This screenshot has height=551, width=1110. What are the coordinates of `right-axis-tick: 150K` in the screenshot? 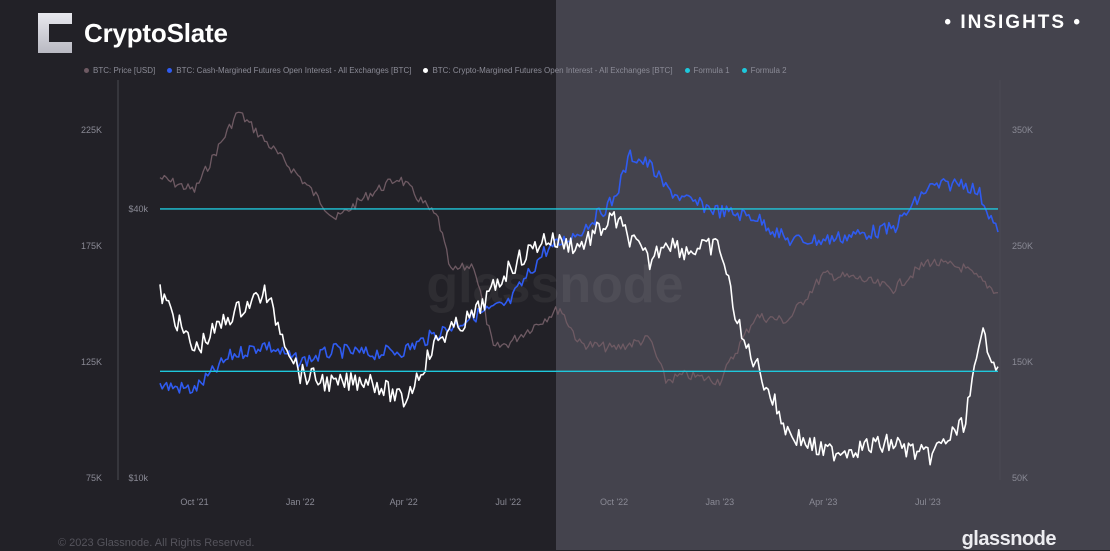 It's located at (1022, 362).